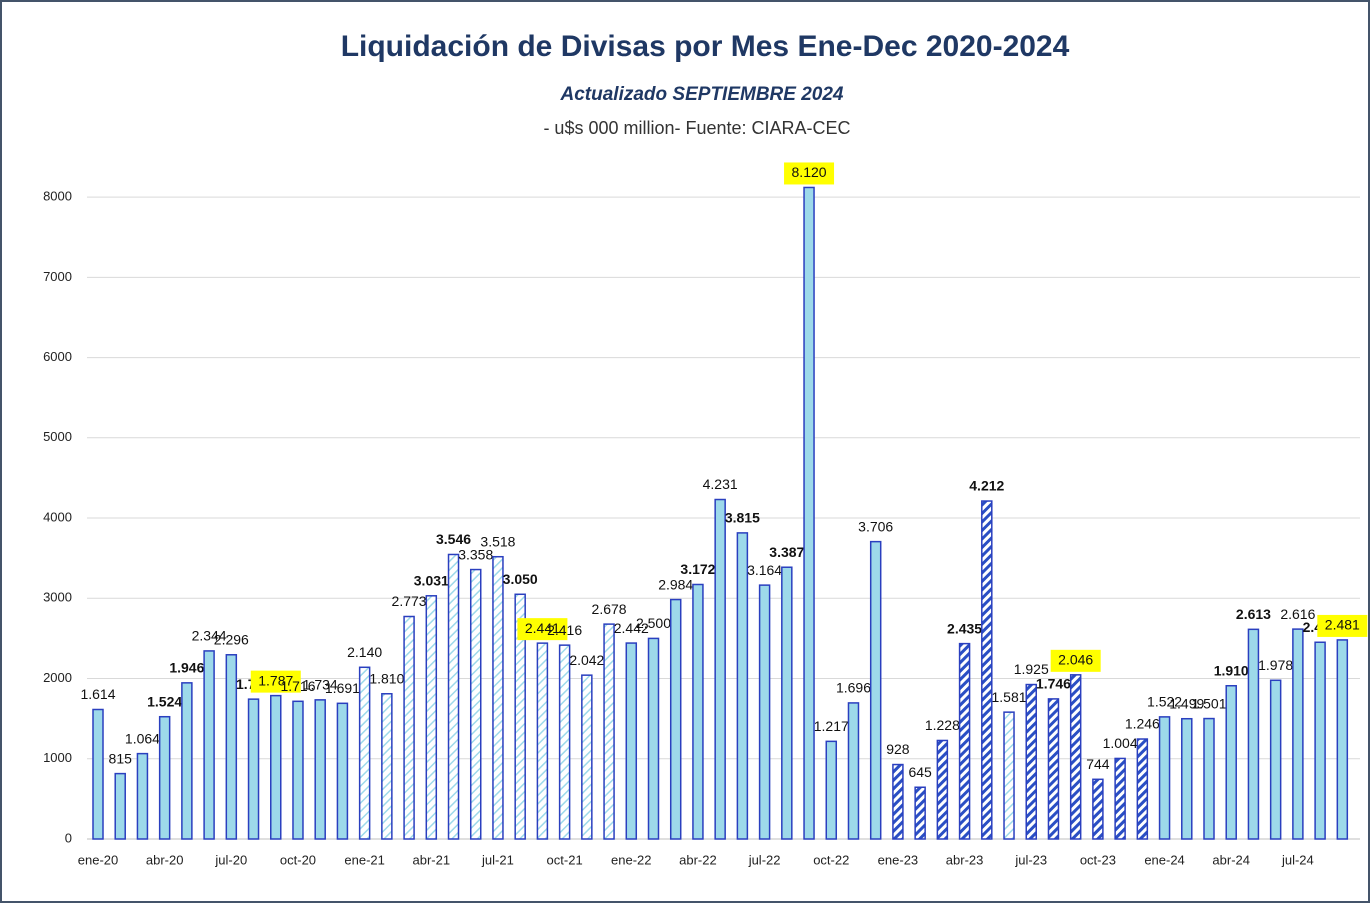 The width and height of the screenshot is (1370, 903). Describe the element at coordinates (675, 584) in the screenshot. I see `data-label: 2.984` at that location.